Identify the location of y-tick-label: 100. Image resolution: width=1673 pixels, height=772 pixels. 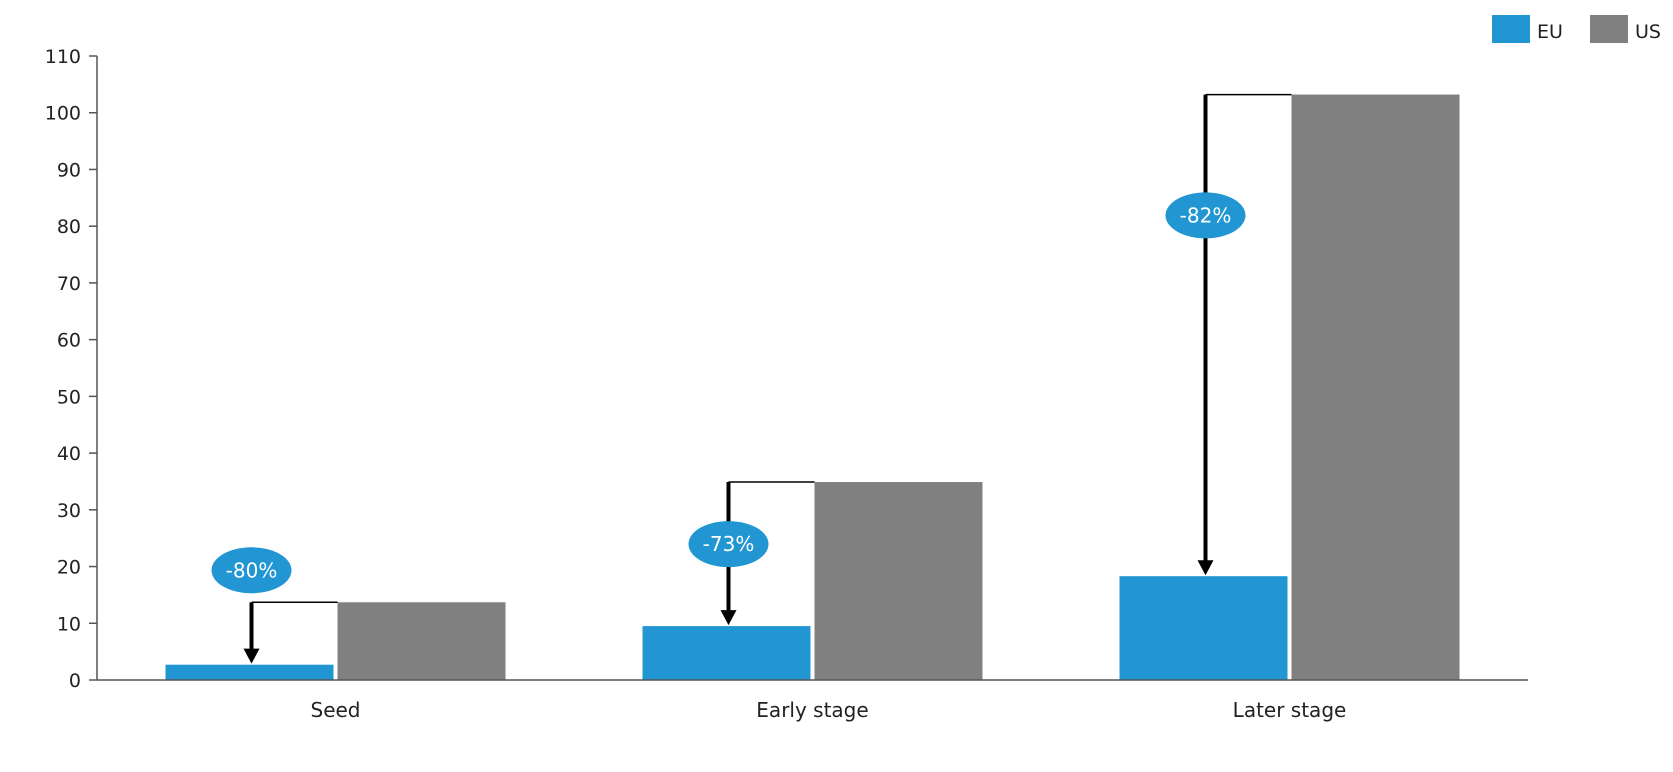
(63, 114).